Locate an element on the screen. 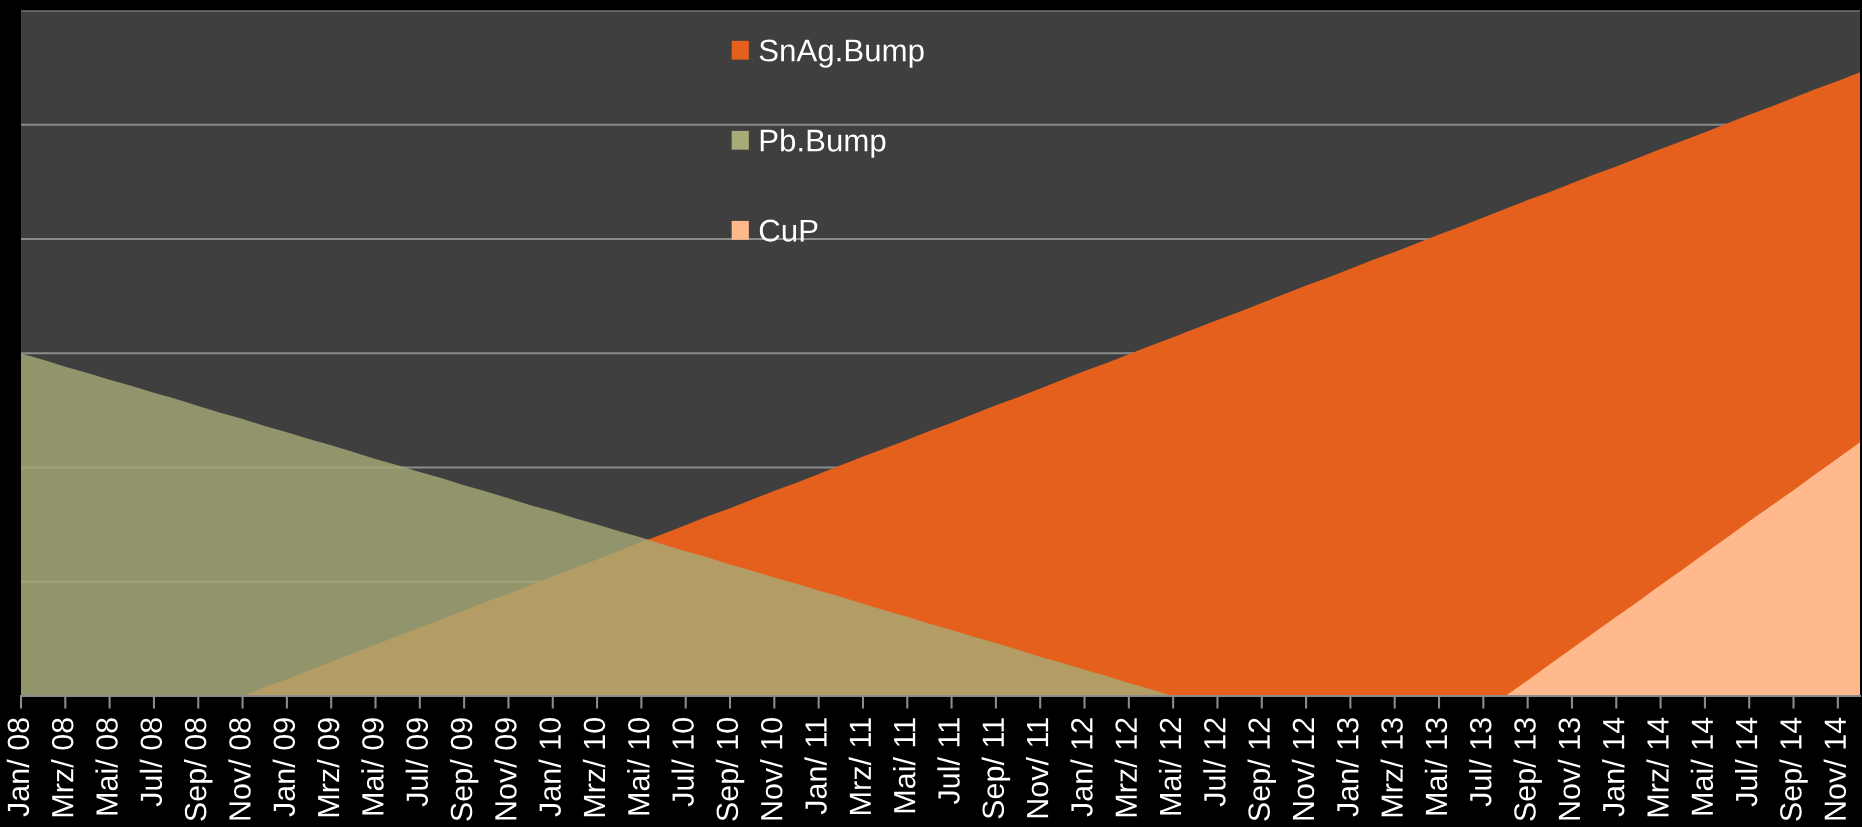  x-tick-label: Jul/ 08 is located at coordinates (151, 762).